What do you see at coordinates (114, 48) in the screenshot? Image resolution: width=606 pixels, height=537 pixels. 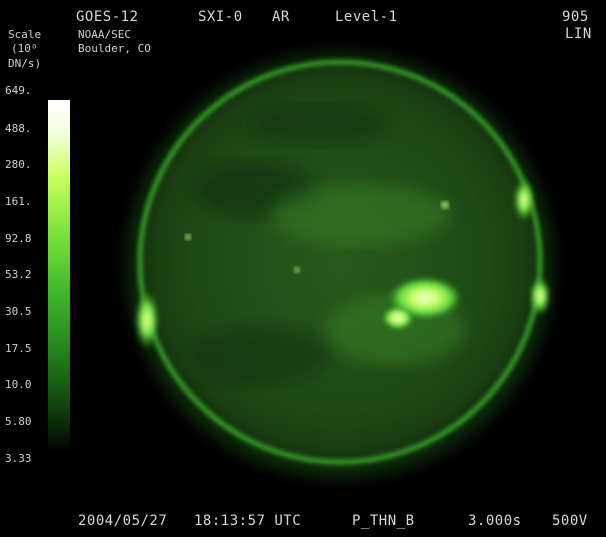 I see `location-label: Boulder, CO` at bounding box center [114, 48].